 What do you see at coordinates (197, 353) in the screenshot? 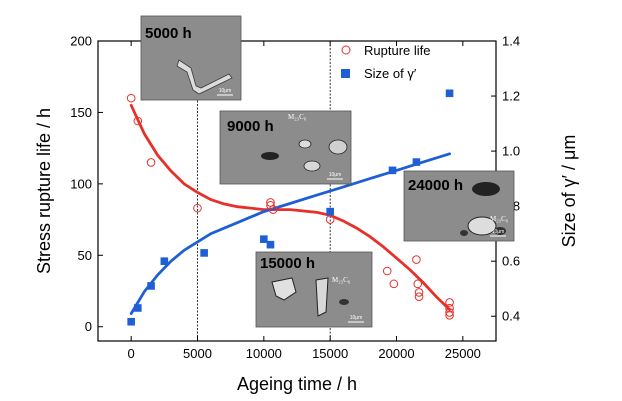
I see `x-tick-label: 5000` at bounding box center [197, 353].